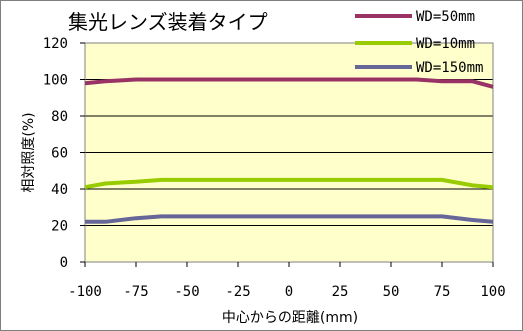  I want to click on x-tick-label: -75, so click(135, 292).